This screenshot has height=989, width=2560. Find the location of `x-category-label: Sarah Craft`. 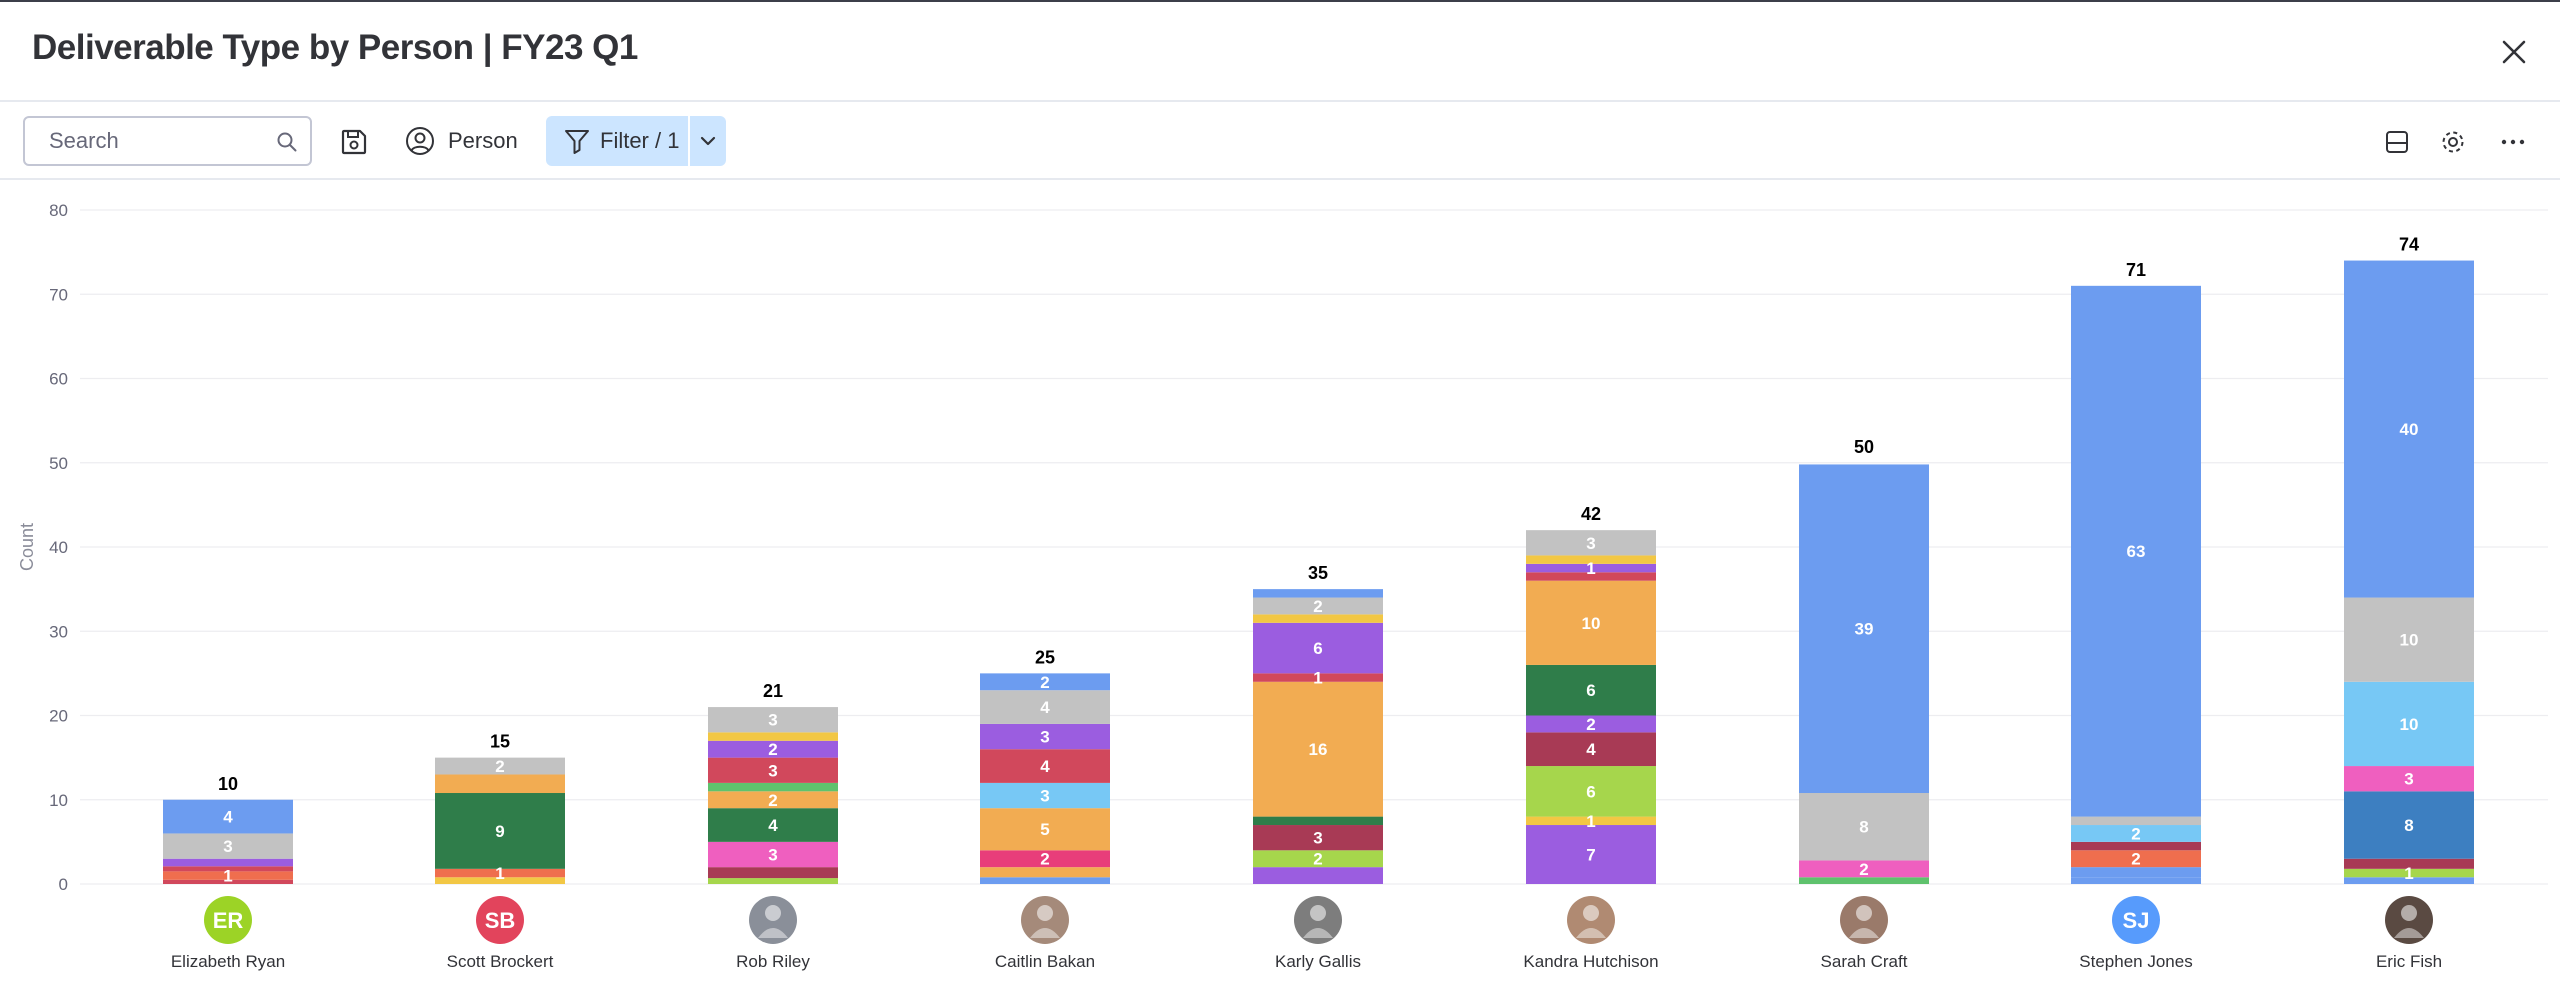

x-category-label: Sarah Craft is located at coordinates (1864, 961).